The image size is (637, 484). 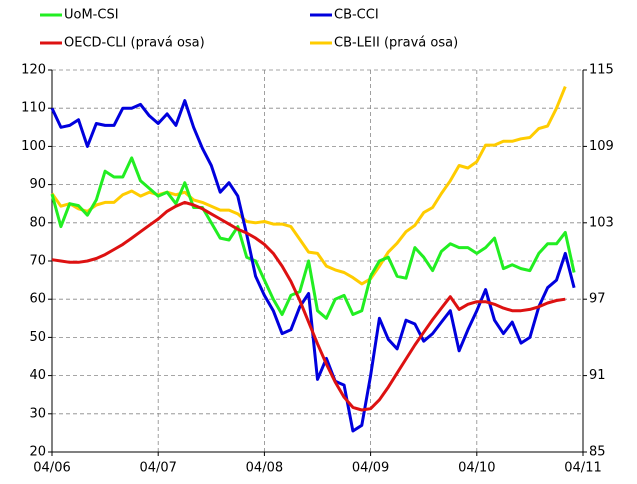 I want to click on y-tick-label: 30, so click(x=37, y=413).